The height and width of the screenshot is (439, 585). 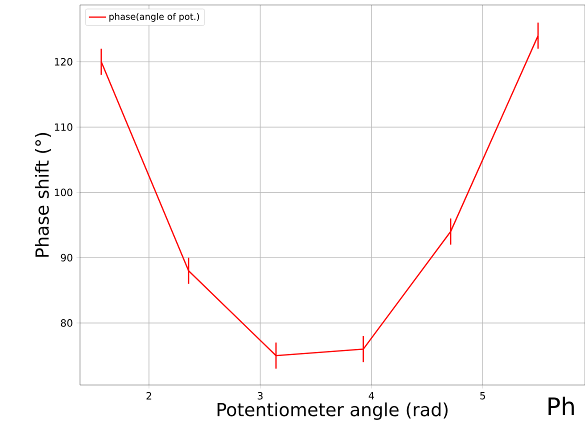 I want to click on y-axis-title: Phase shift (°), so click(x=43, y=194).